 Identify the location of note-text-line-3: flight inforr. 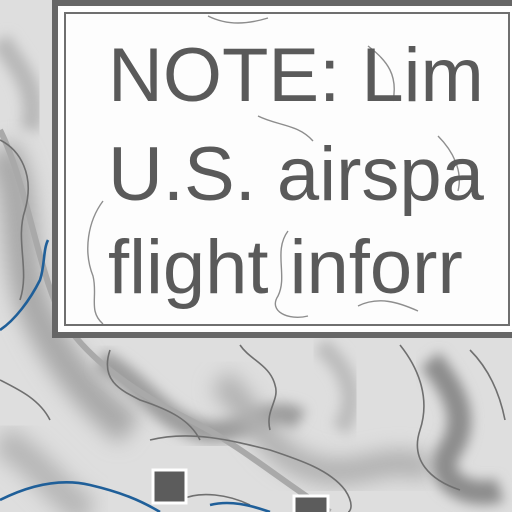
(285, 267).